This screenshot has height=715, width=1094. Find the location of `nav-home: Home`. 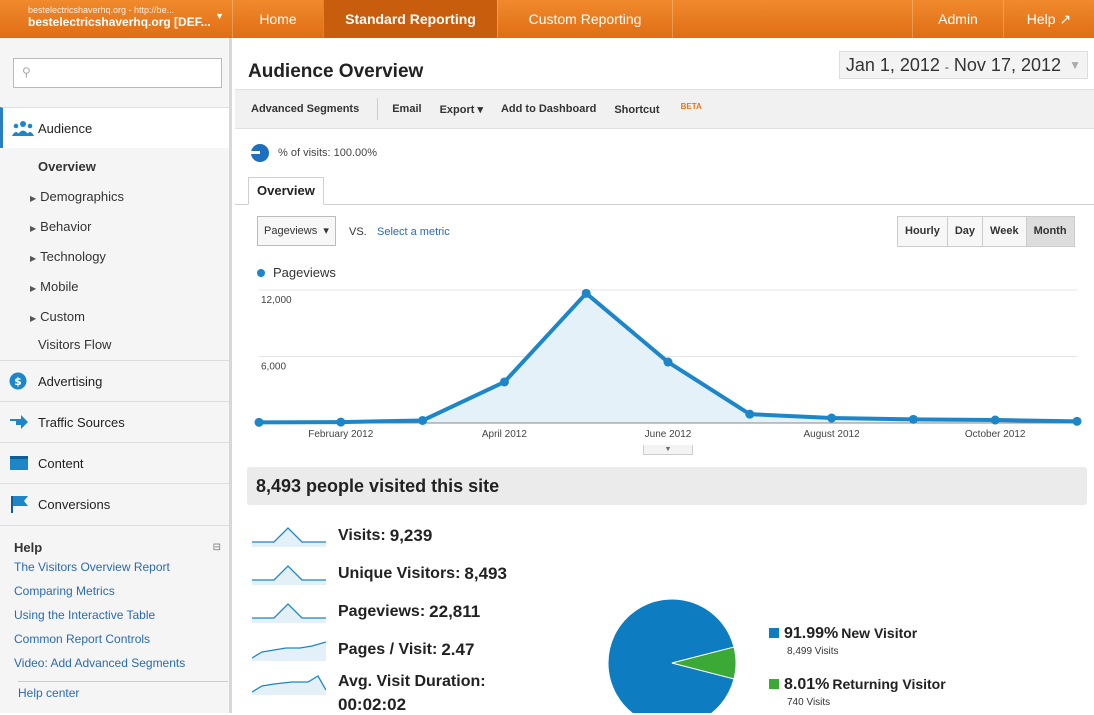

nav-home: Home is located at coordinates (277, 19).